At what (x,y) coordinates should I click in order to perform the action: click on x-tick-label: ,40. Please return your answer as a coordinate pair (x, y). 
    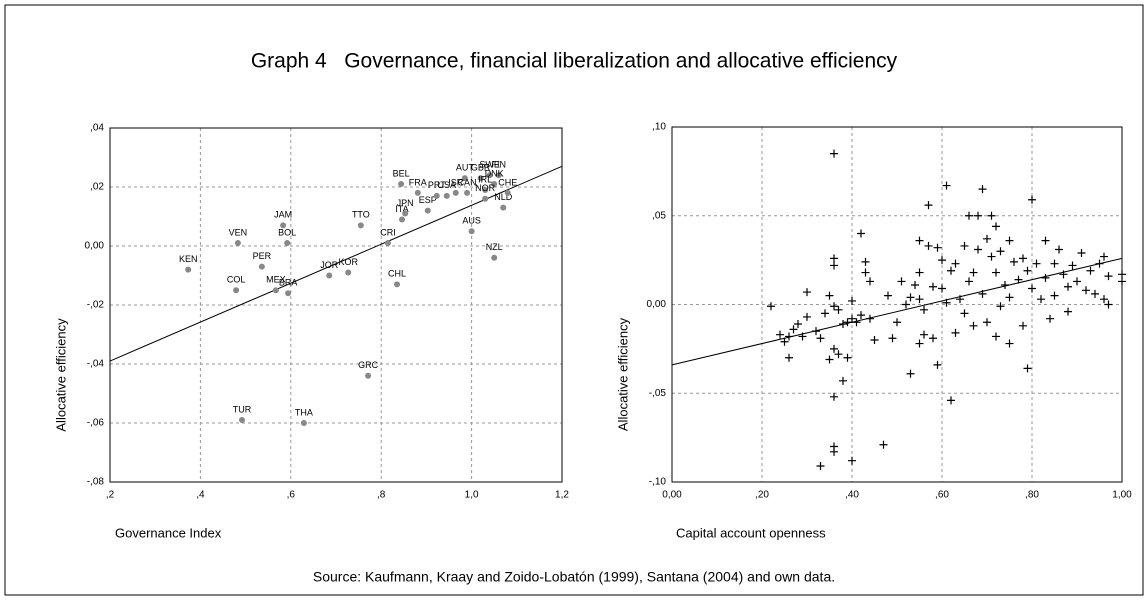
    Looking at the image, I should click on (852, 495).